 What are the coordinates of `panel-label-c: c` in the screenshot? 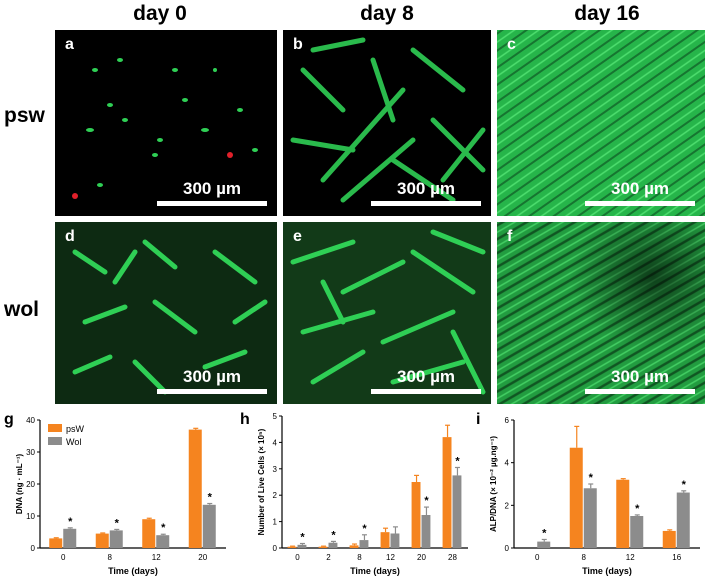 It's located at (511, 44).